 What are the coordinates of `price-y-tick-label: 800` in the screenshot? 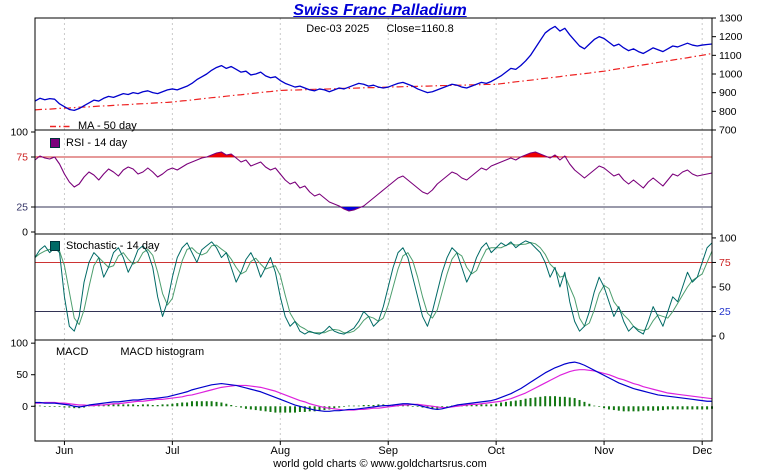 It's located at (728, 112).